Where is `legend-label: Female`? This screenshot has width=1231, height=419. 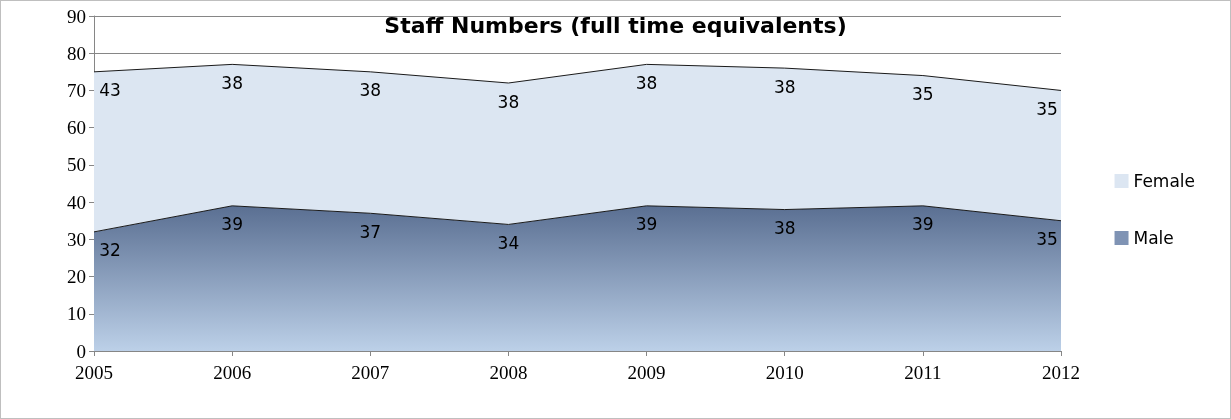
legend-label: Female is located at coordinates (1164, 181).